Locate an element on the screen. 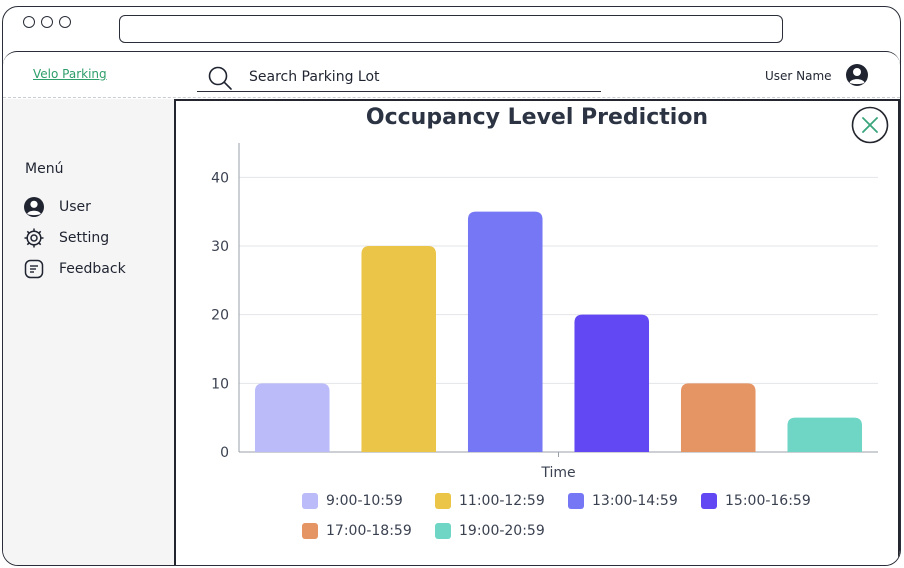 The width and height of the screenshot is (904, 568). user-avatar-icon is located at coordinates (857, 77).